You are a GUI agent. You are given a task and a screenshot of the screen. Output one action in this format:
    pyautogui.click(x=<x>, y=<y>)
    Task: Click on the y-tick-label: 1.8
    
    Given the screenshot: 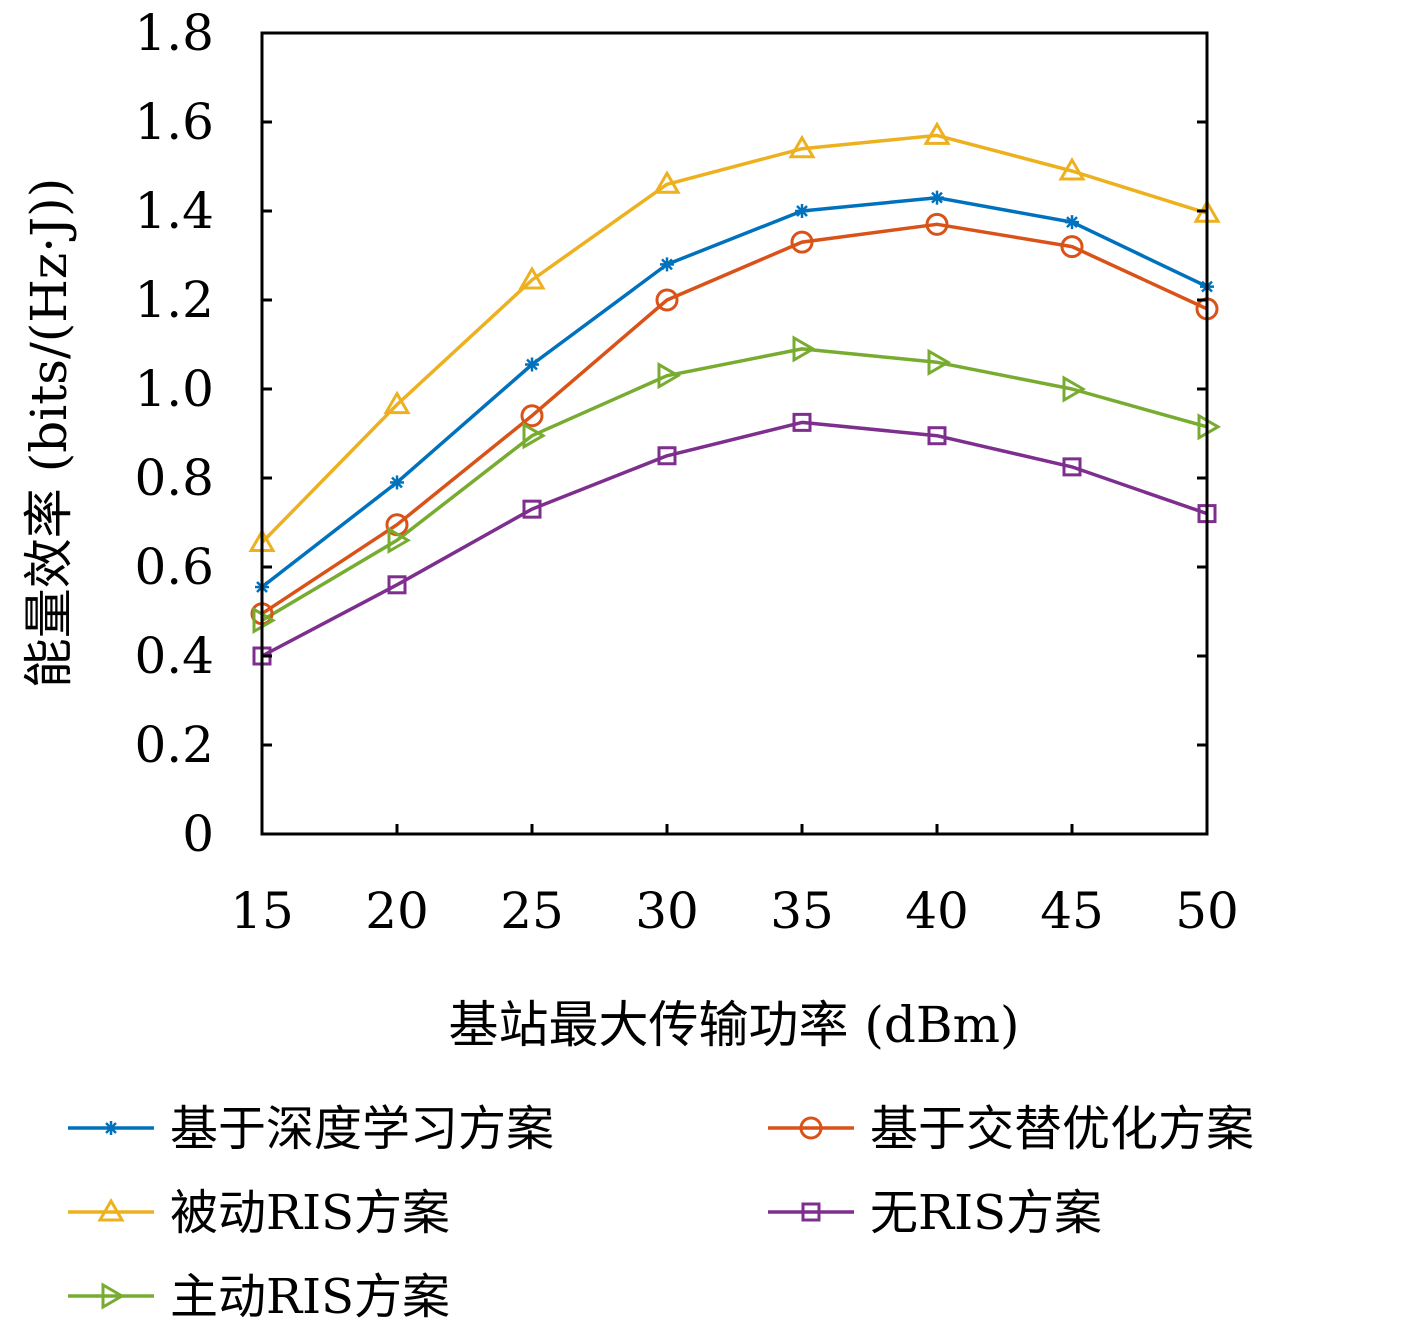 What is the action you would take?
    pyautogui.click(x=174, y=33)
    